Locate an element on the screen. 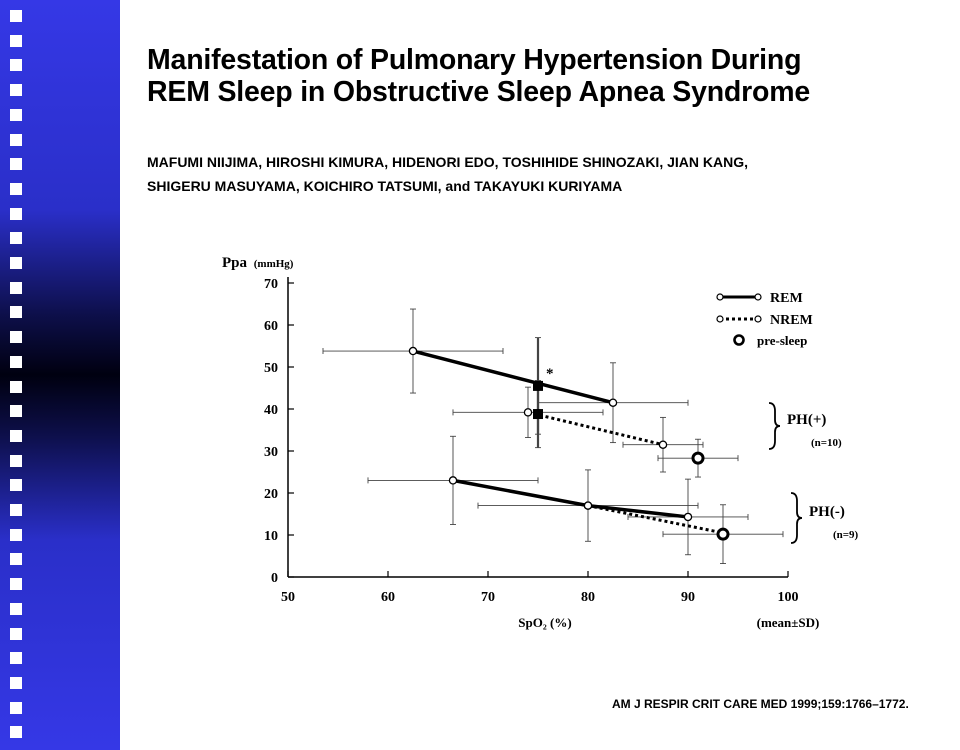  group-label: PH(+) is located at coordinates (806, 420).